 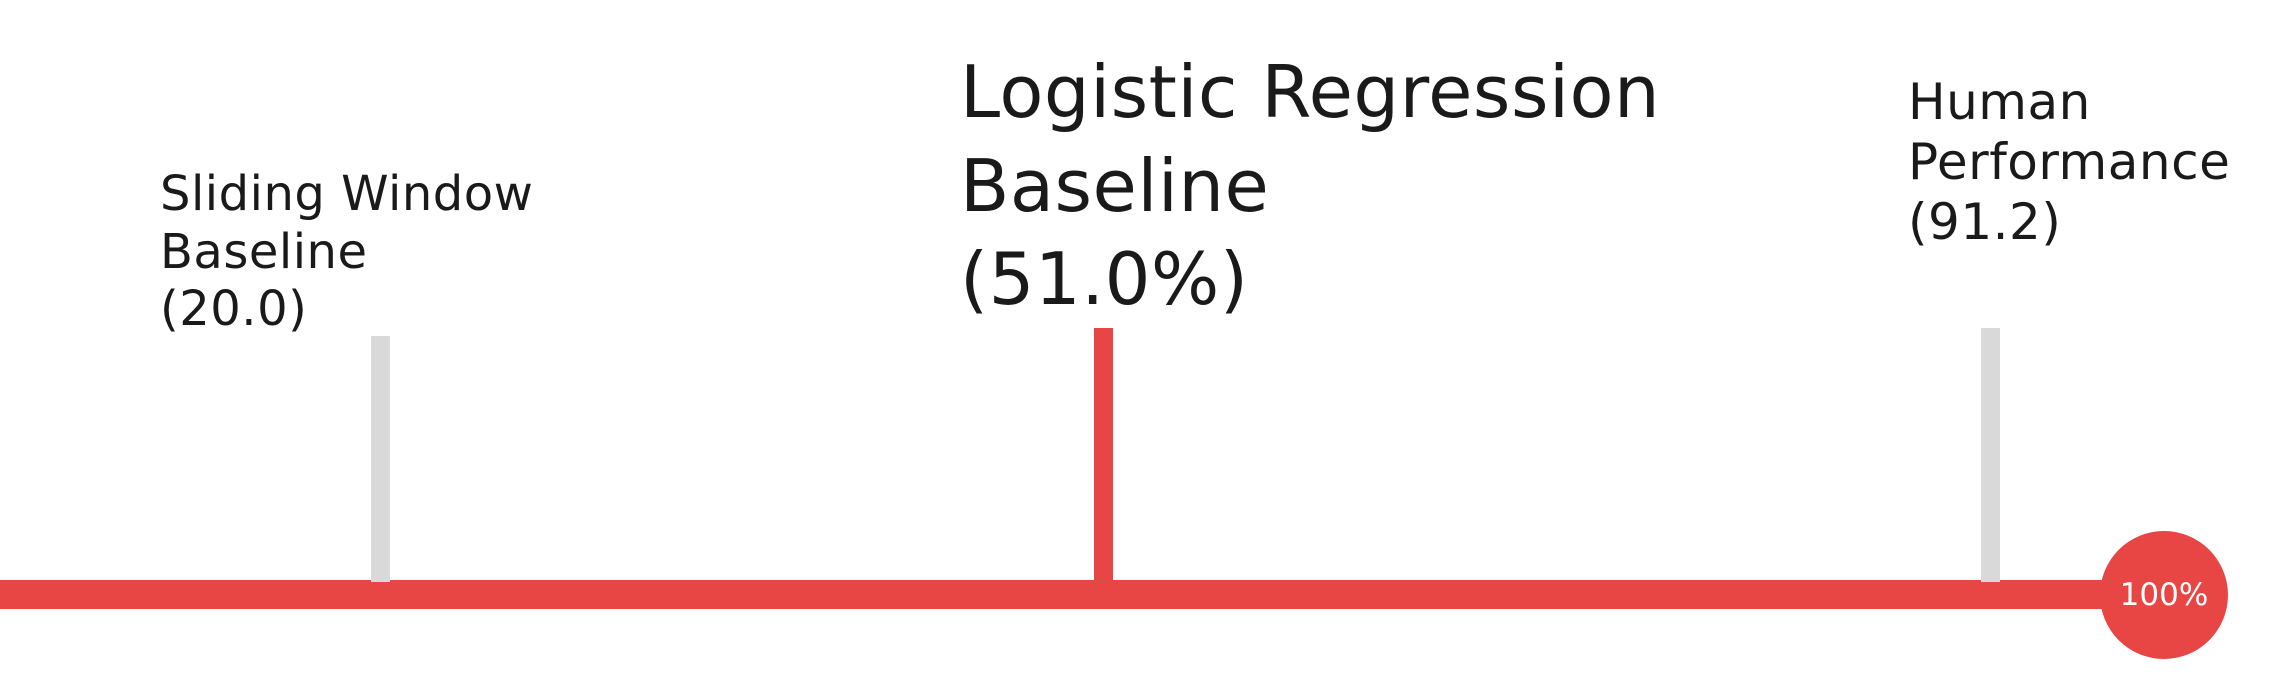 I want to click on human-performance-tick, so click(x=1990, y=455).